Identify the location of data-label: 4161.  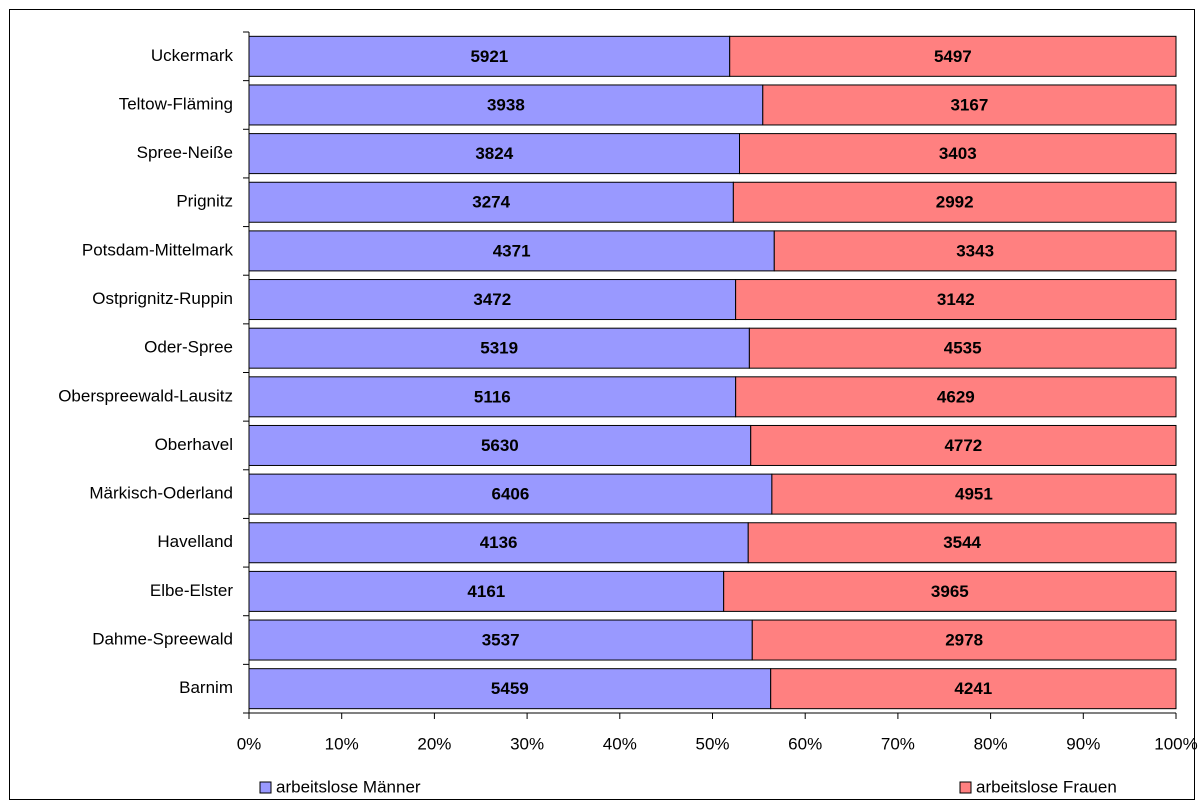
(486, 591).